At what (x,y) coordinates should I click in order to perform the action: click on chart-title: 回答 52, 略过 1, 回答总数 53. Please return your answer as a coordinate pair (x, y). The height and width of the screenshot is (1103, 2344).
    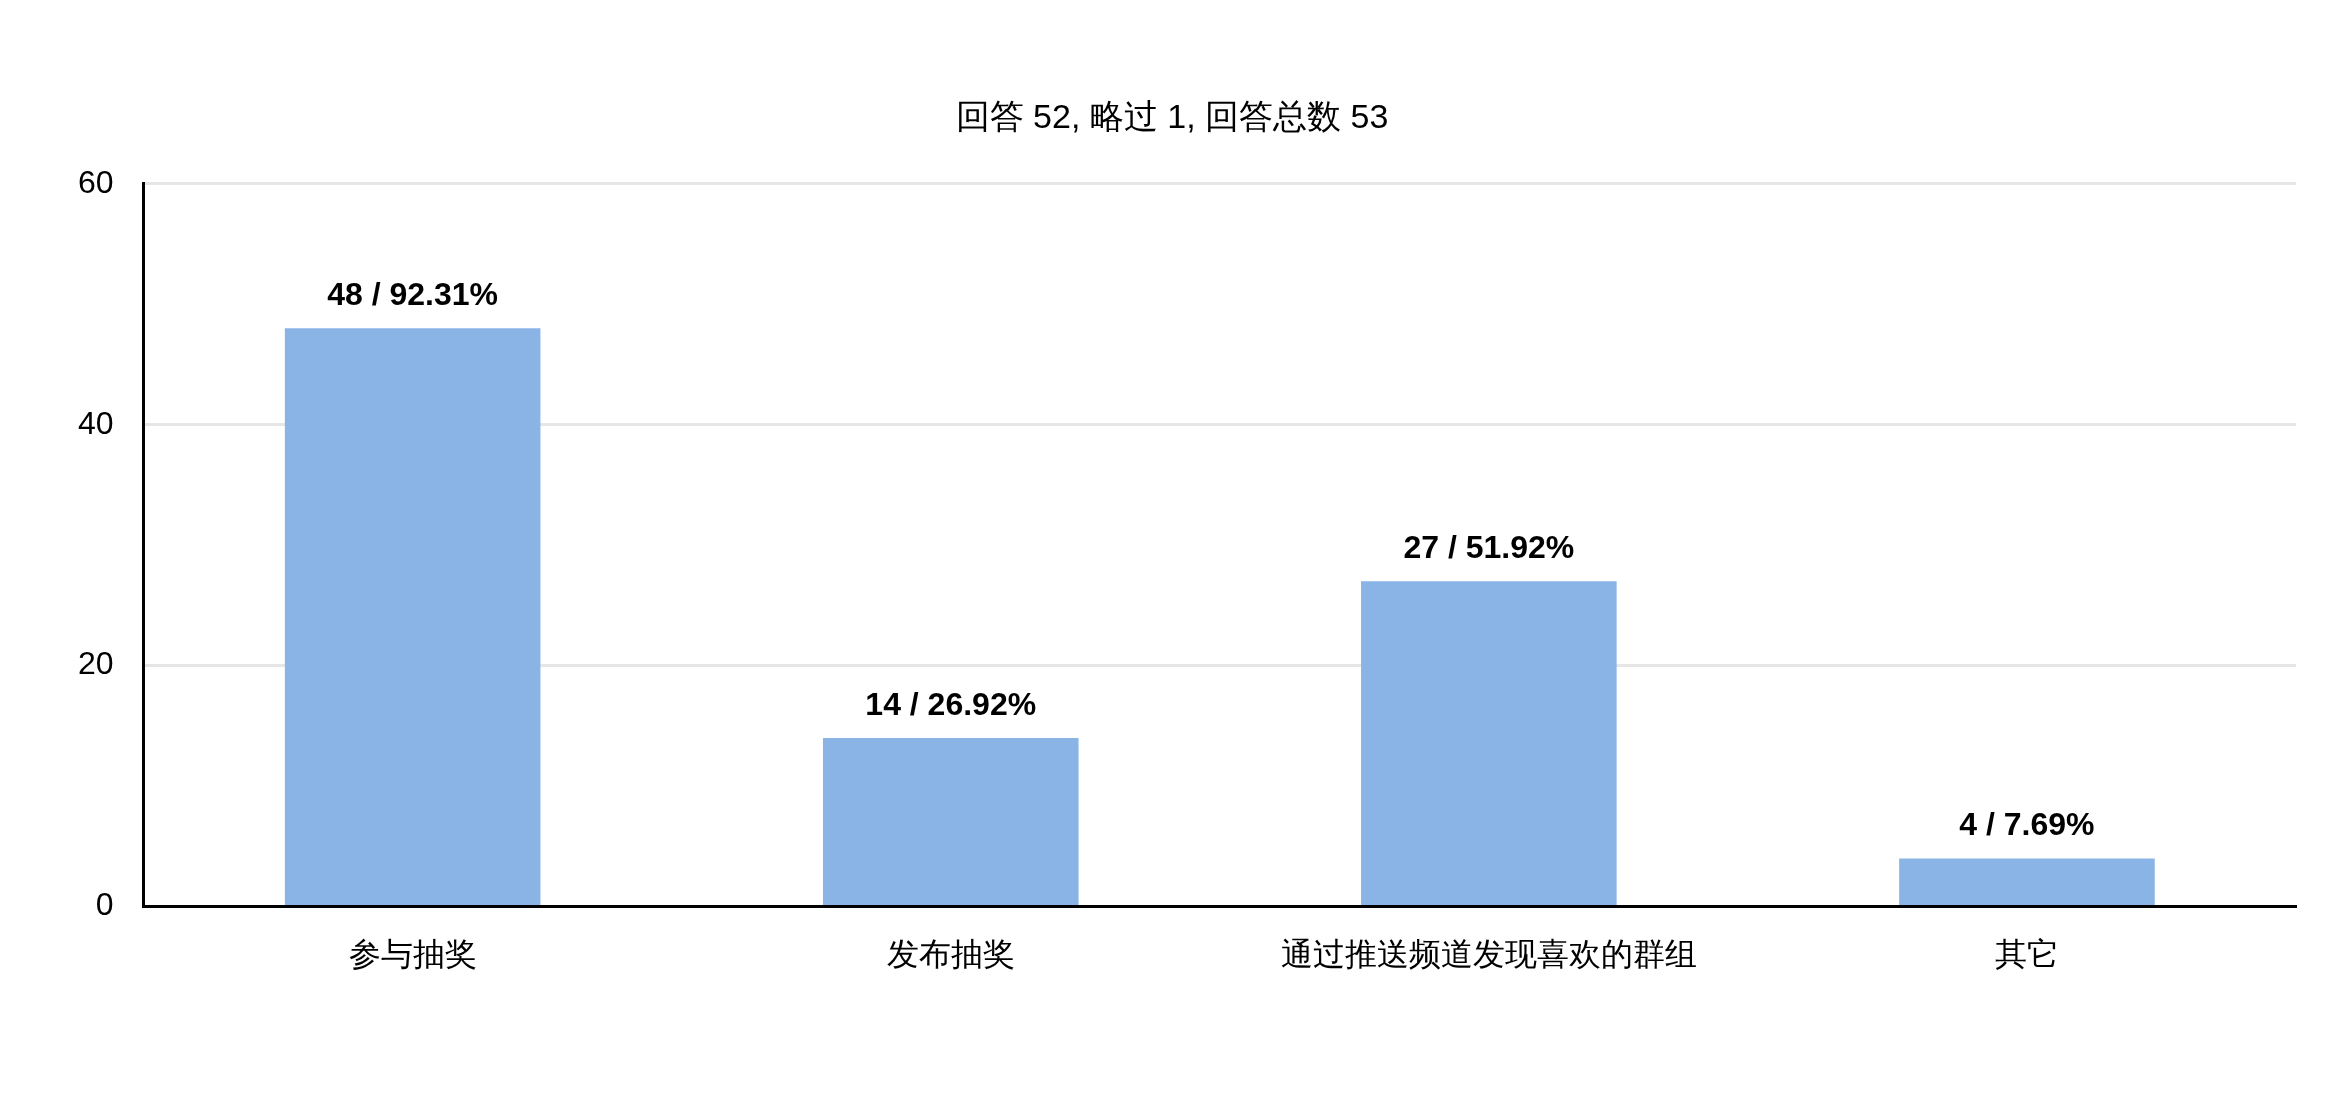
    Looking at the image, I should click on (1172, 115).